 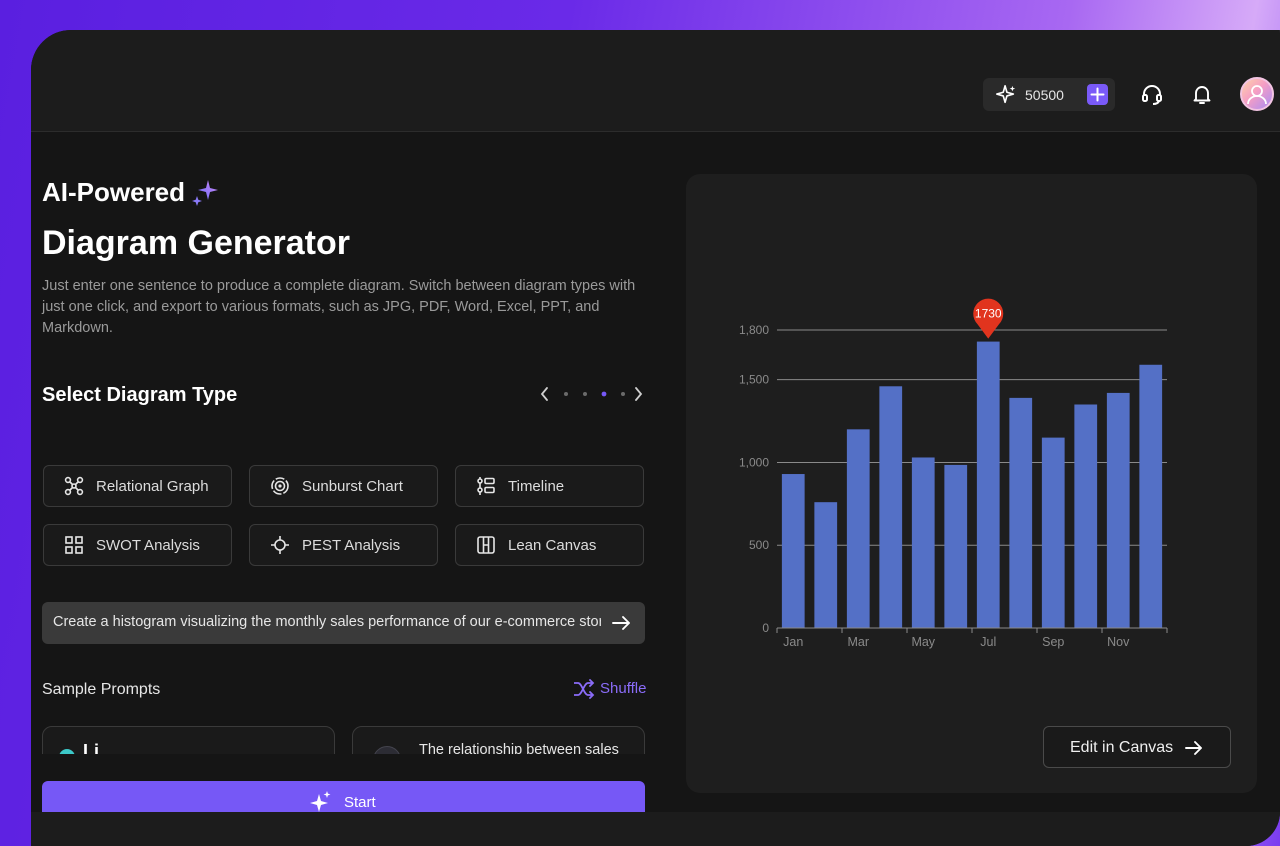 I want to click on headset-icon, so click(x=1152, y=94).